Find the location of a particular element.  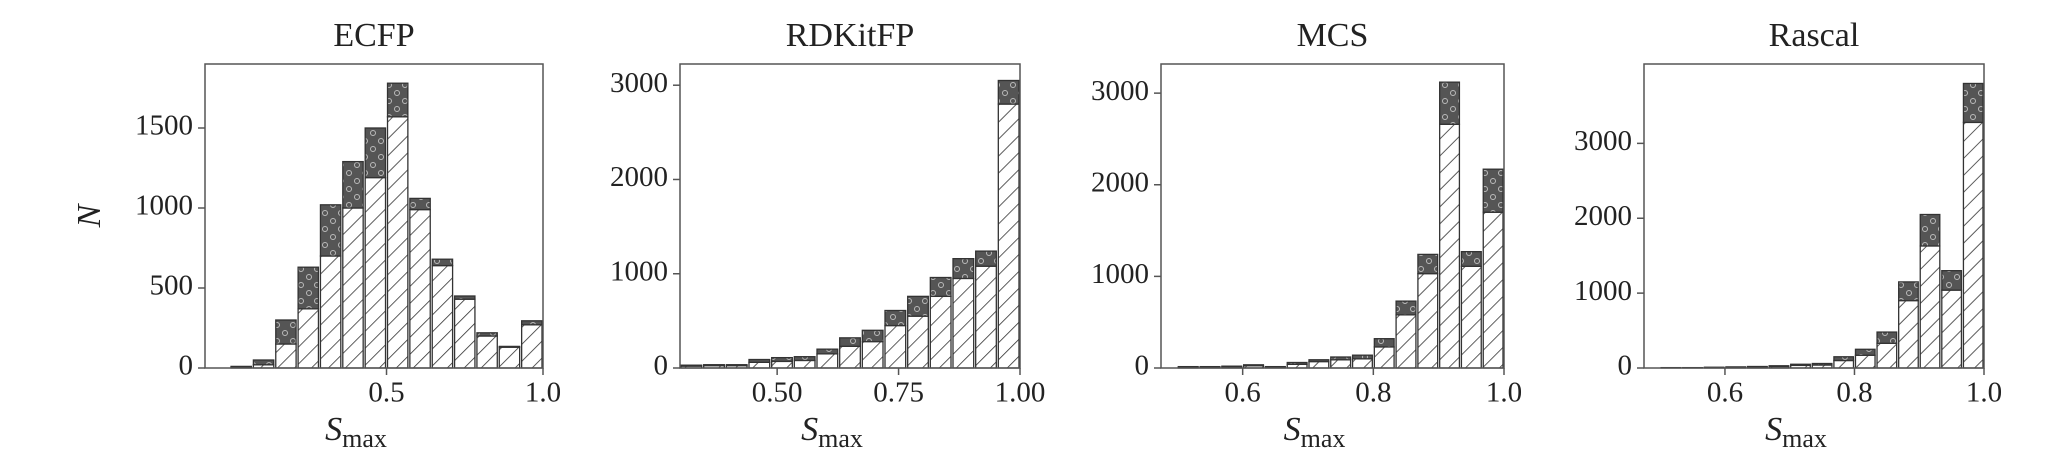

x-tick-label: 0.6 is located at coordinates (1725, 393).